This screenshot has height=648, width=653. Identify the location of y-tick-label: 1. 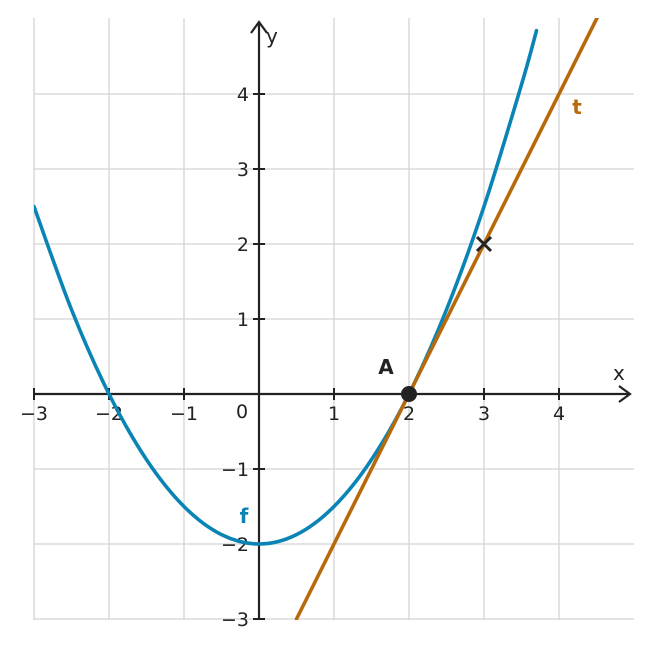
(243, 320).